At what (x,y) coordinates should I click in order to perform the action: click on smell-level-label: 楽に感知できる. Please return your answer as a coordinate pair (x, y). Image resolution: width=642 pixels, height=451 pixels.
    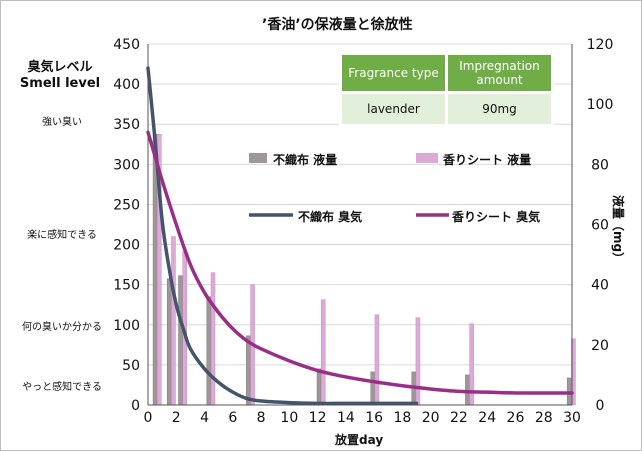
    Looking at the image, I should click on (62, 235).